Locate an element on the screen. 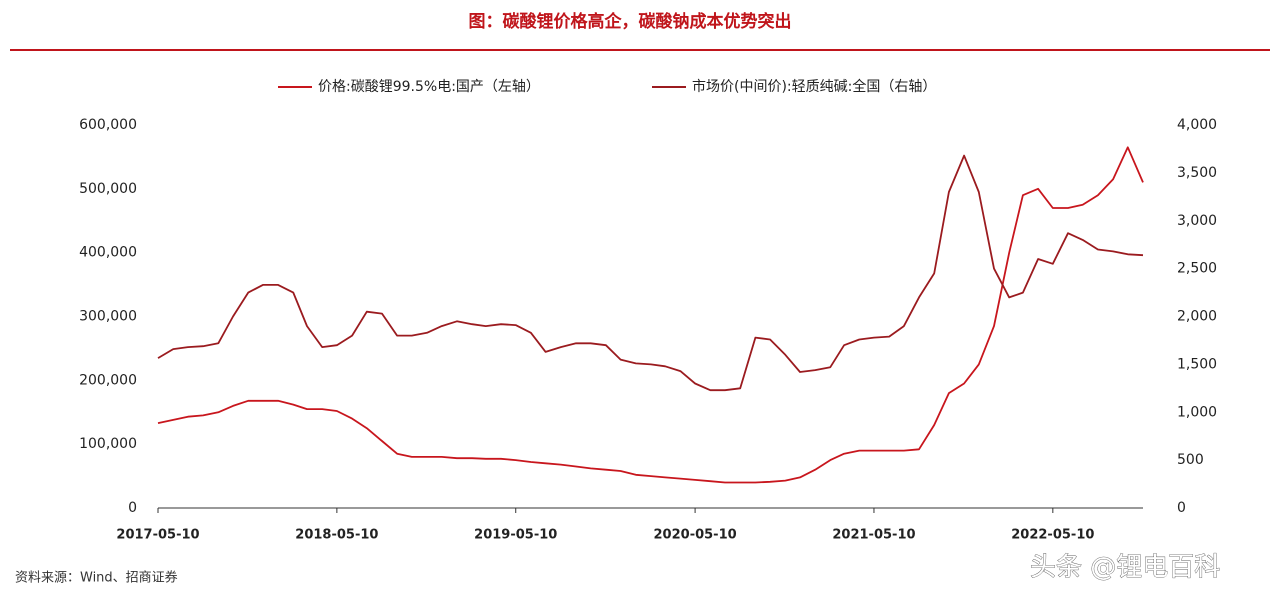 This screenshot has width=1280, height=598. x-tick-label: 2022-05-10 is located at coordinates (1052, 535).